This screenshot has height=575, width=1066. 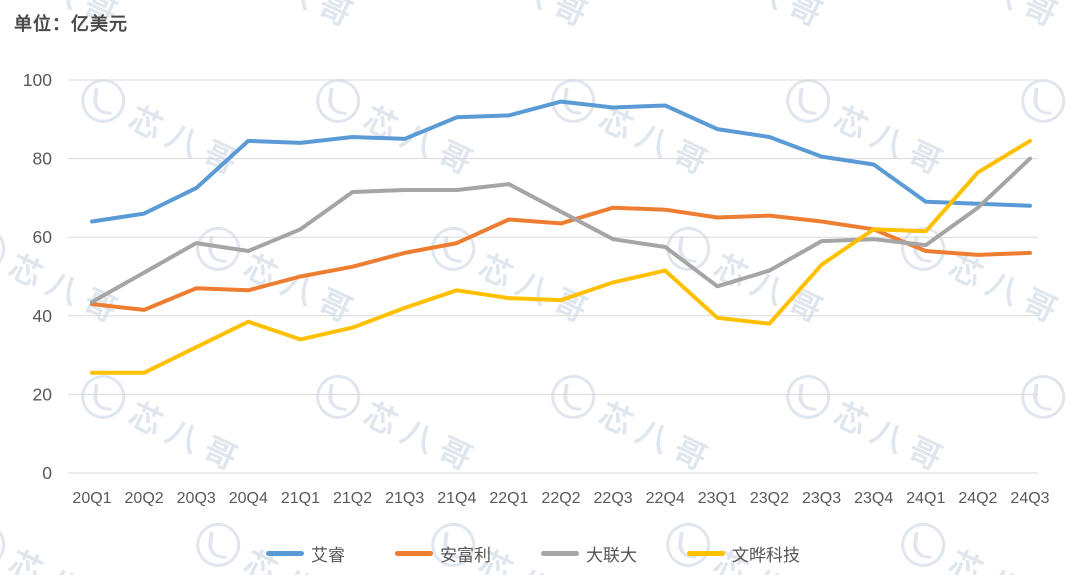 What do you see at coordinates (1029, 498) in the screenshot?
I see `x-tick-label-24Q3: 24Q3` at bounding box center [1029, 498].